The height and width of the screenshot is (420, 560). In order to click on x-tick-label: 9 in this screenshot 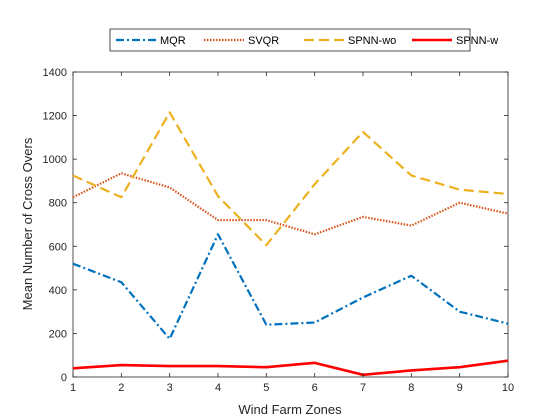, I will do `click(460, 388)`.